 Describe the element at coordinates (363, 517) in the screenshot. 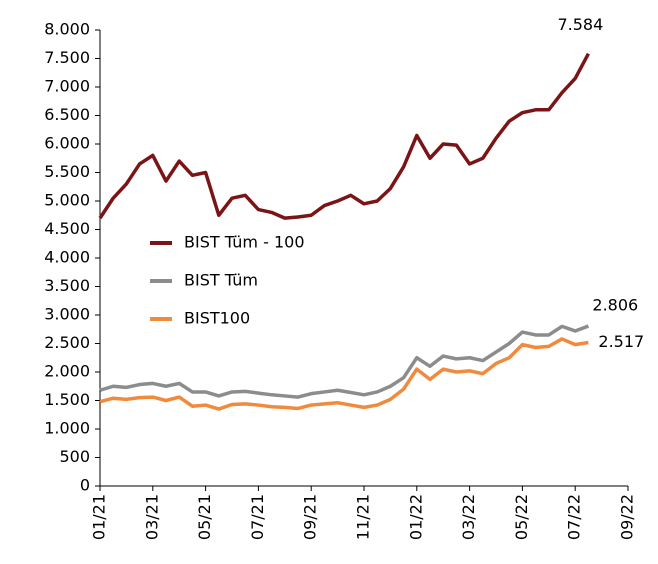

I see `x-tick-label: 11/21` at that location.